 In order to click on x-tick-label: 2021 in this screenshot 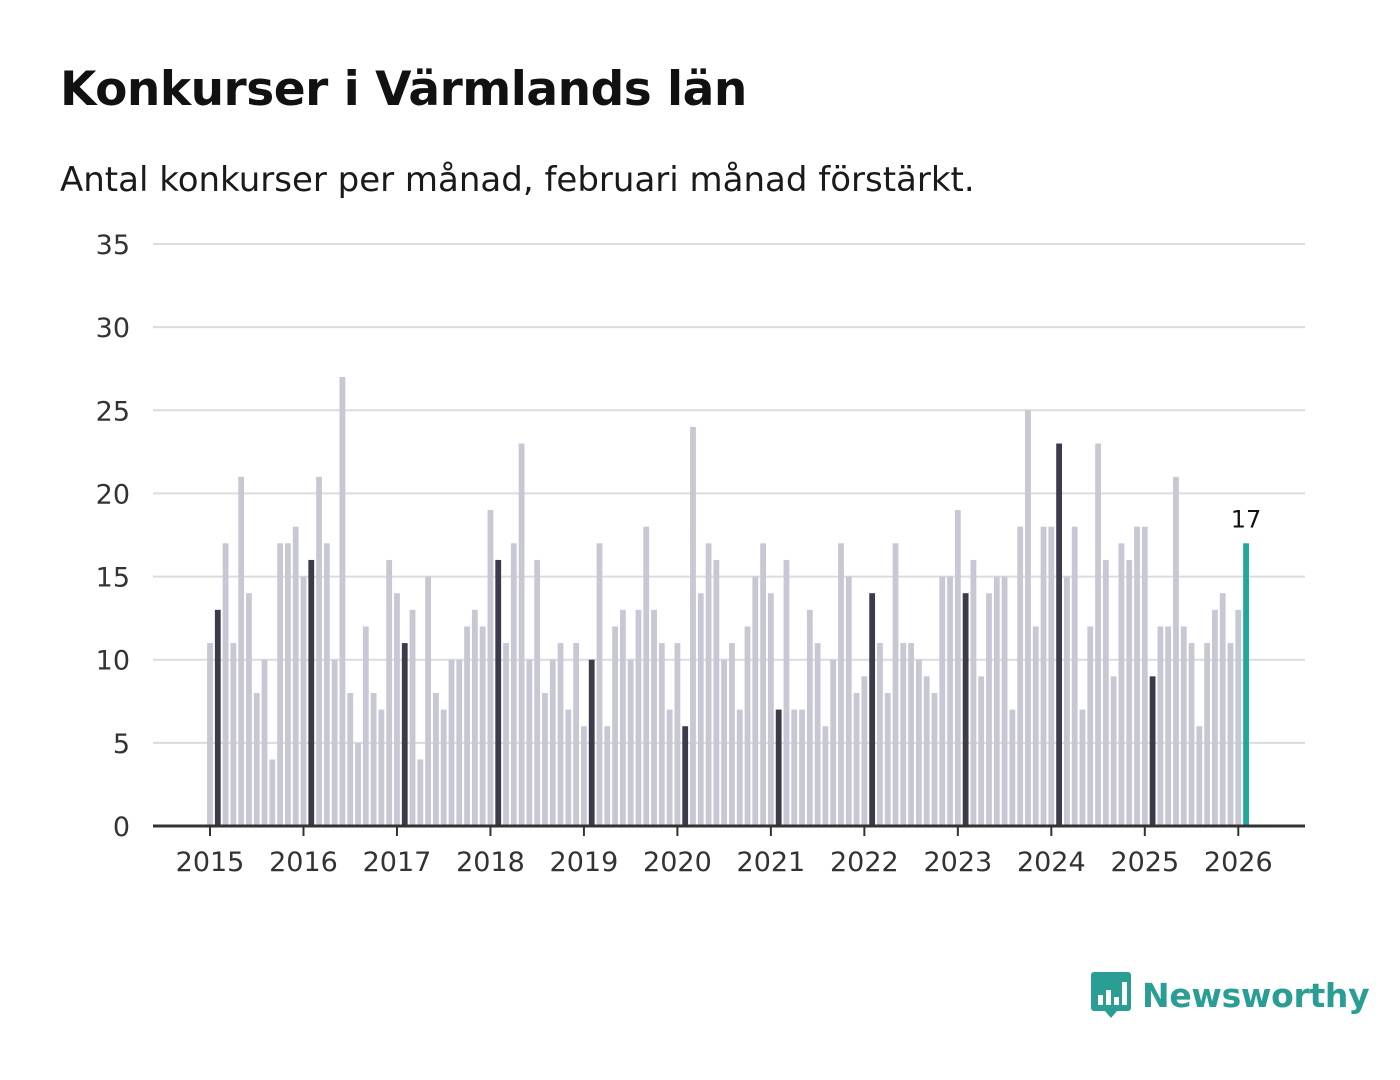, I will do `click(771, 862)`.